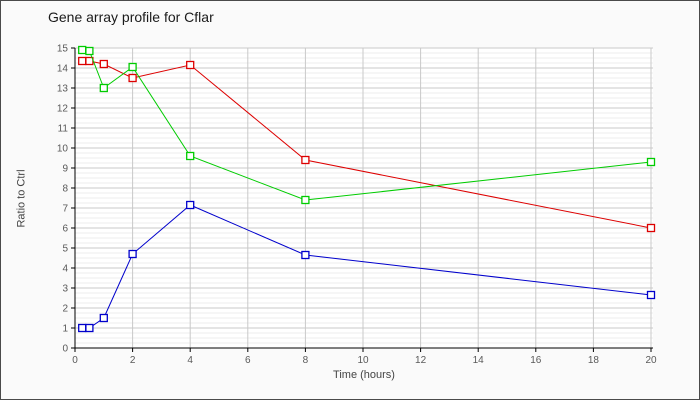  I want to click on x-tick-label: 2, so click(133, 360).